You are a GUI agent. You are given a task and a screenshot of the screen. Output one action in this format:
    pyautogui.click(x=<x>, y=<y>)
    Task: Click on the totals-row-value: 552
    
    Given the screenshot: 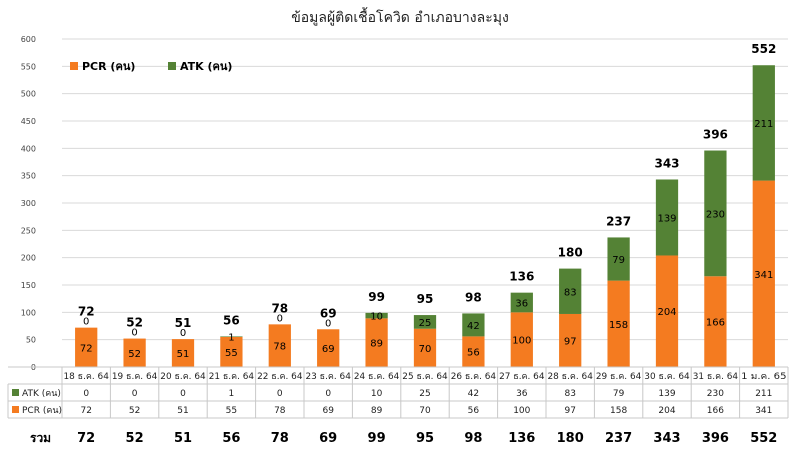 What is the action you would take?
    pyautogui.click(x=763, y=438)
    